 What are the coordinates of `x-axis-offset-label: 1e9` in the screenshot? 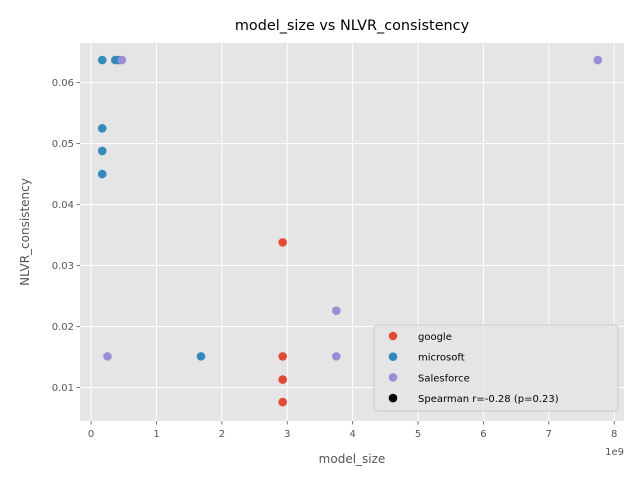 It's located at (614, 452).